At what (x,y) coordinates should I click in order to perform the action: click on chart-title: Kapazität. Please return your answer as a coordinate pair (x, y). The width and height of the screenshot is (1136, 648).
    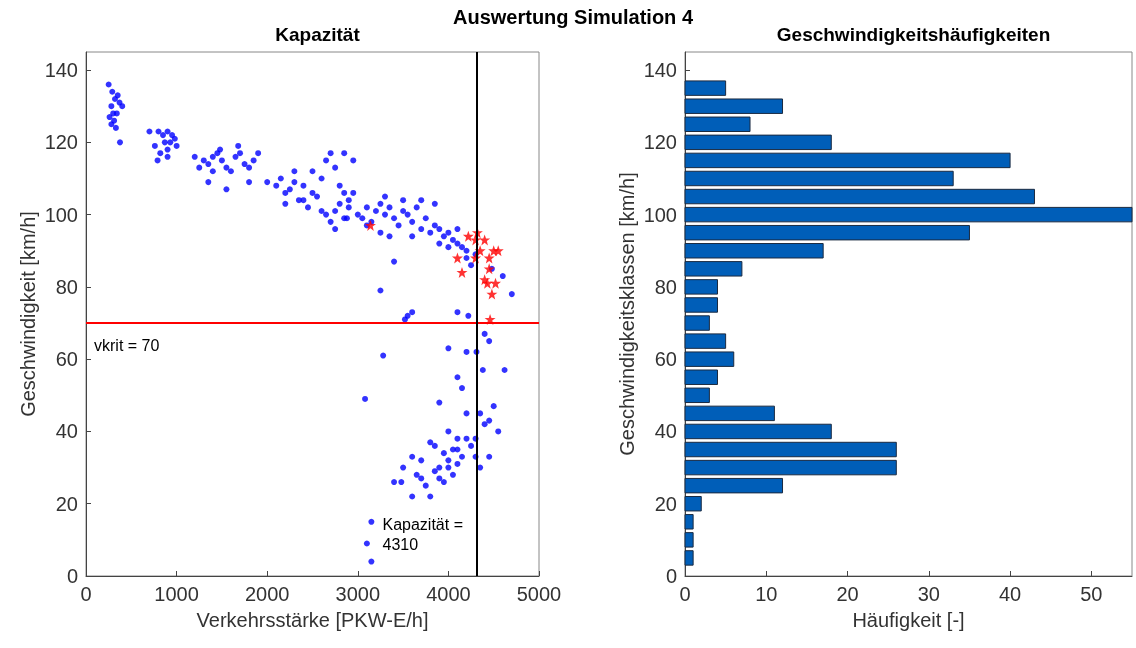
    Looking at the image, I should click on (318, 34).